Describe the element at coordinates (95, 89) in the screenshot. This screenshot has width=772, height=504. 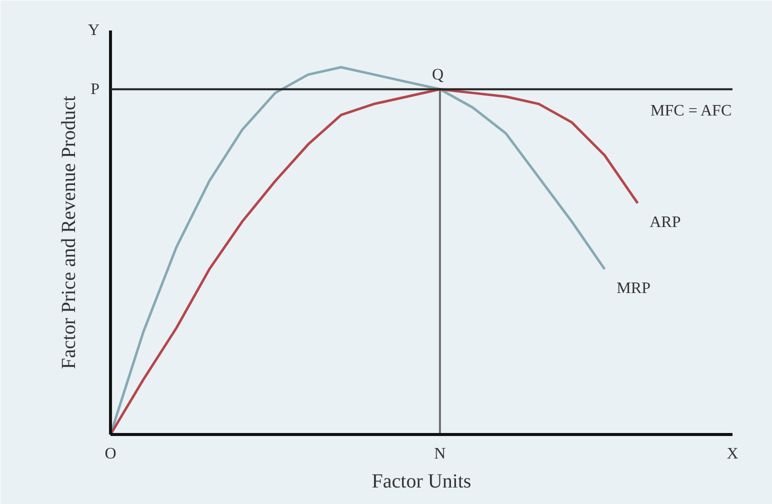
I see `annotation: P` at that location.